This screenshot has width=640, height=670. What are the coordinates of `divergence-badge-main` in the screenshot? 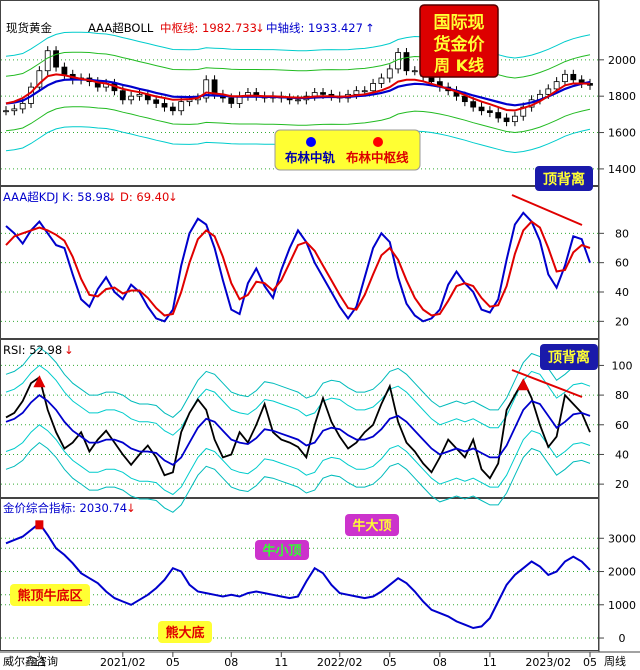 It's located at (564, 178).